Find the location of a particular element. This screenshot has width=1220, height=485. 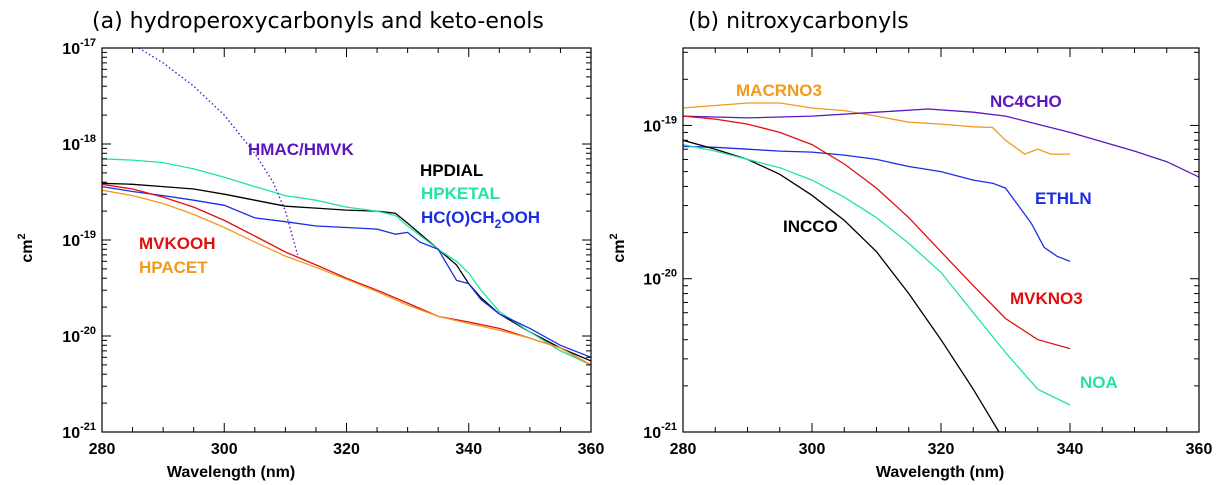

panel-a-label-hpacet: HPACET is located at coordinates (173, 267).